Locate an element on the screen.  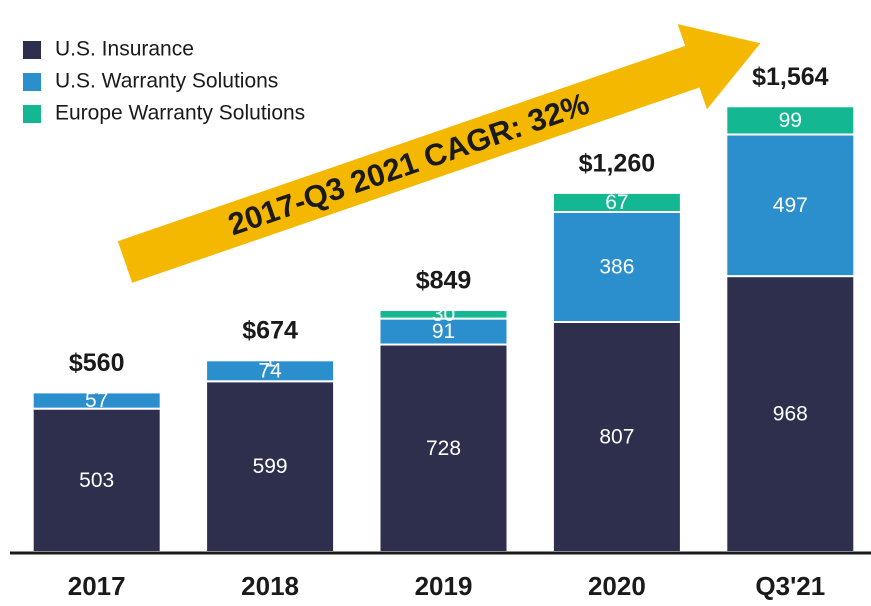
value-label: 30 is located at coordinates (443, 314).